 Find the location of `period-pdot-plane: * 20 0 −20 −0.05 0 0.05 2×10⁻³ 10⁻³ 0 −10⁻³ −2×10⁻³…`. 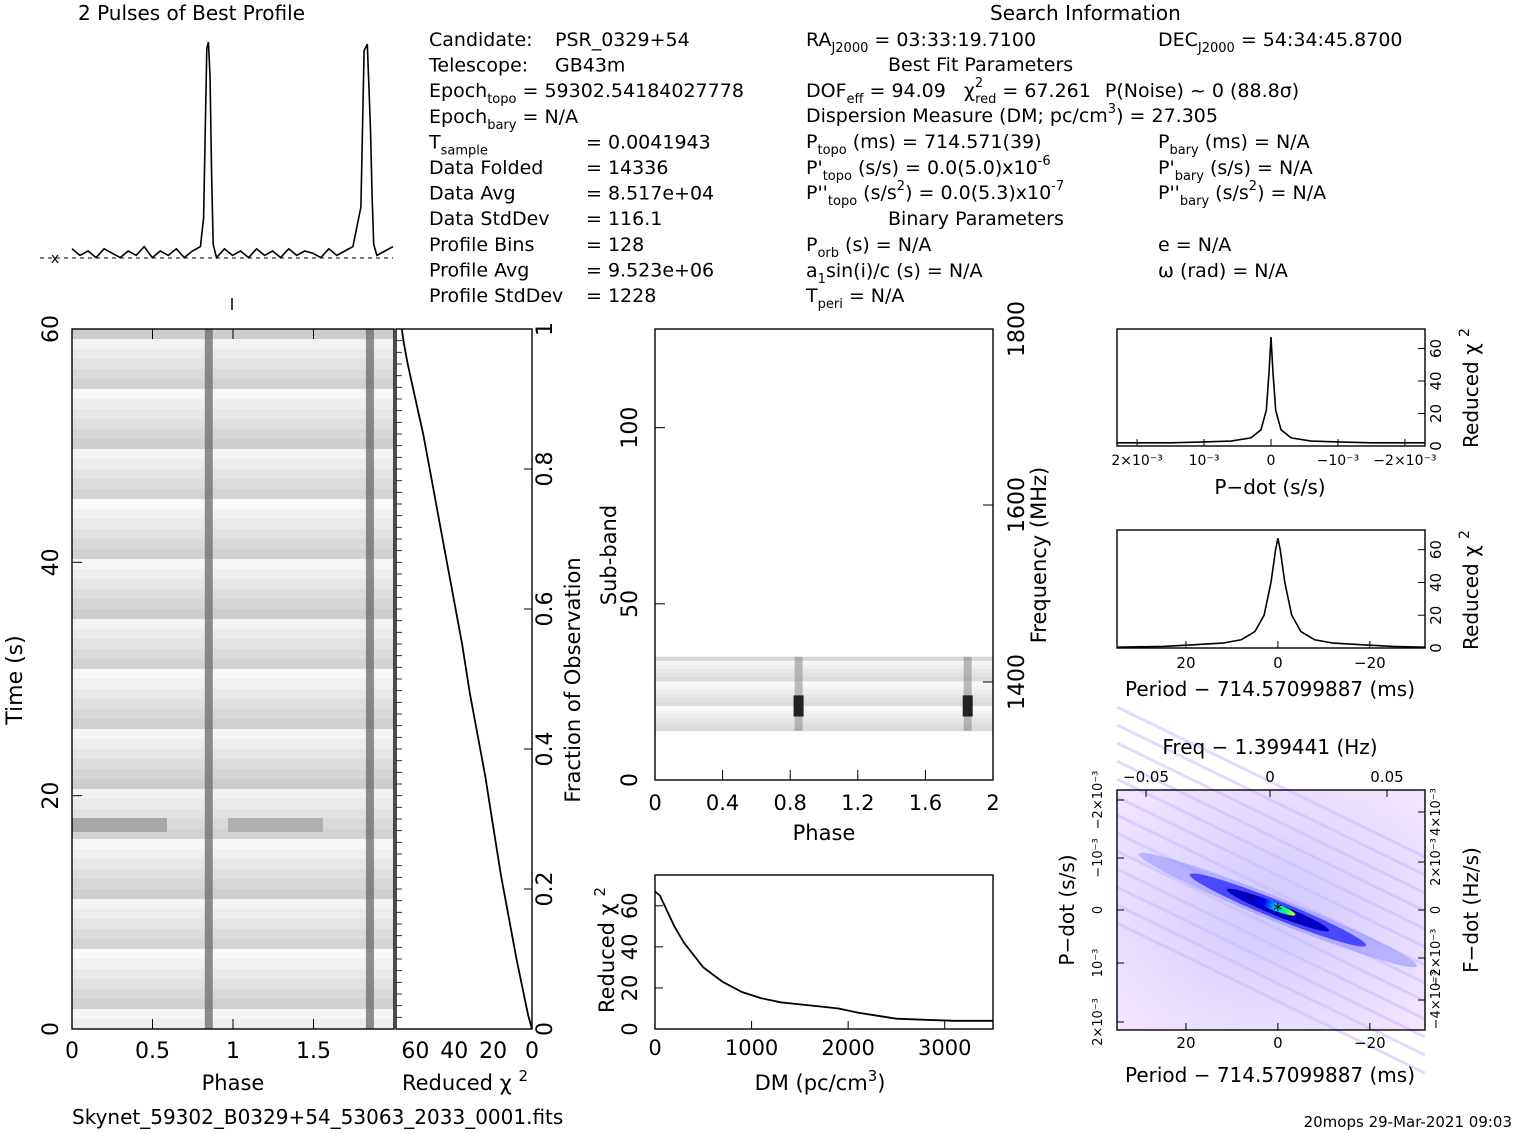

period-pdot-plane: * 20 0 −20 −0.05 0 0.05 2×10⁻³ 10⁻³ 0 −10⁻³ −2×10⁻³… is located at coordinates (1269, 896).